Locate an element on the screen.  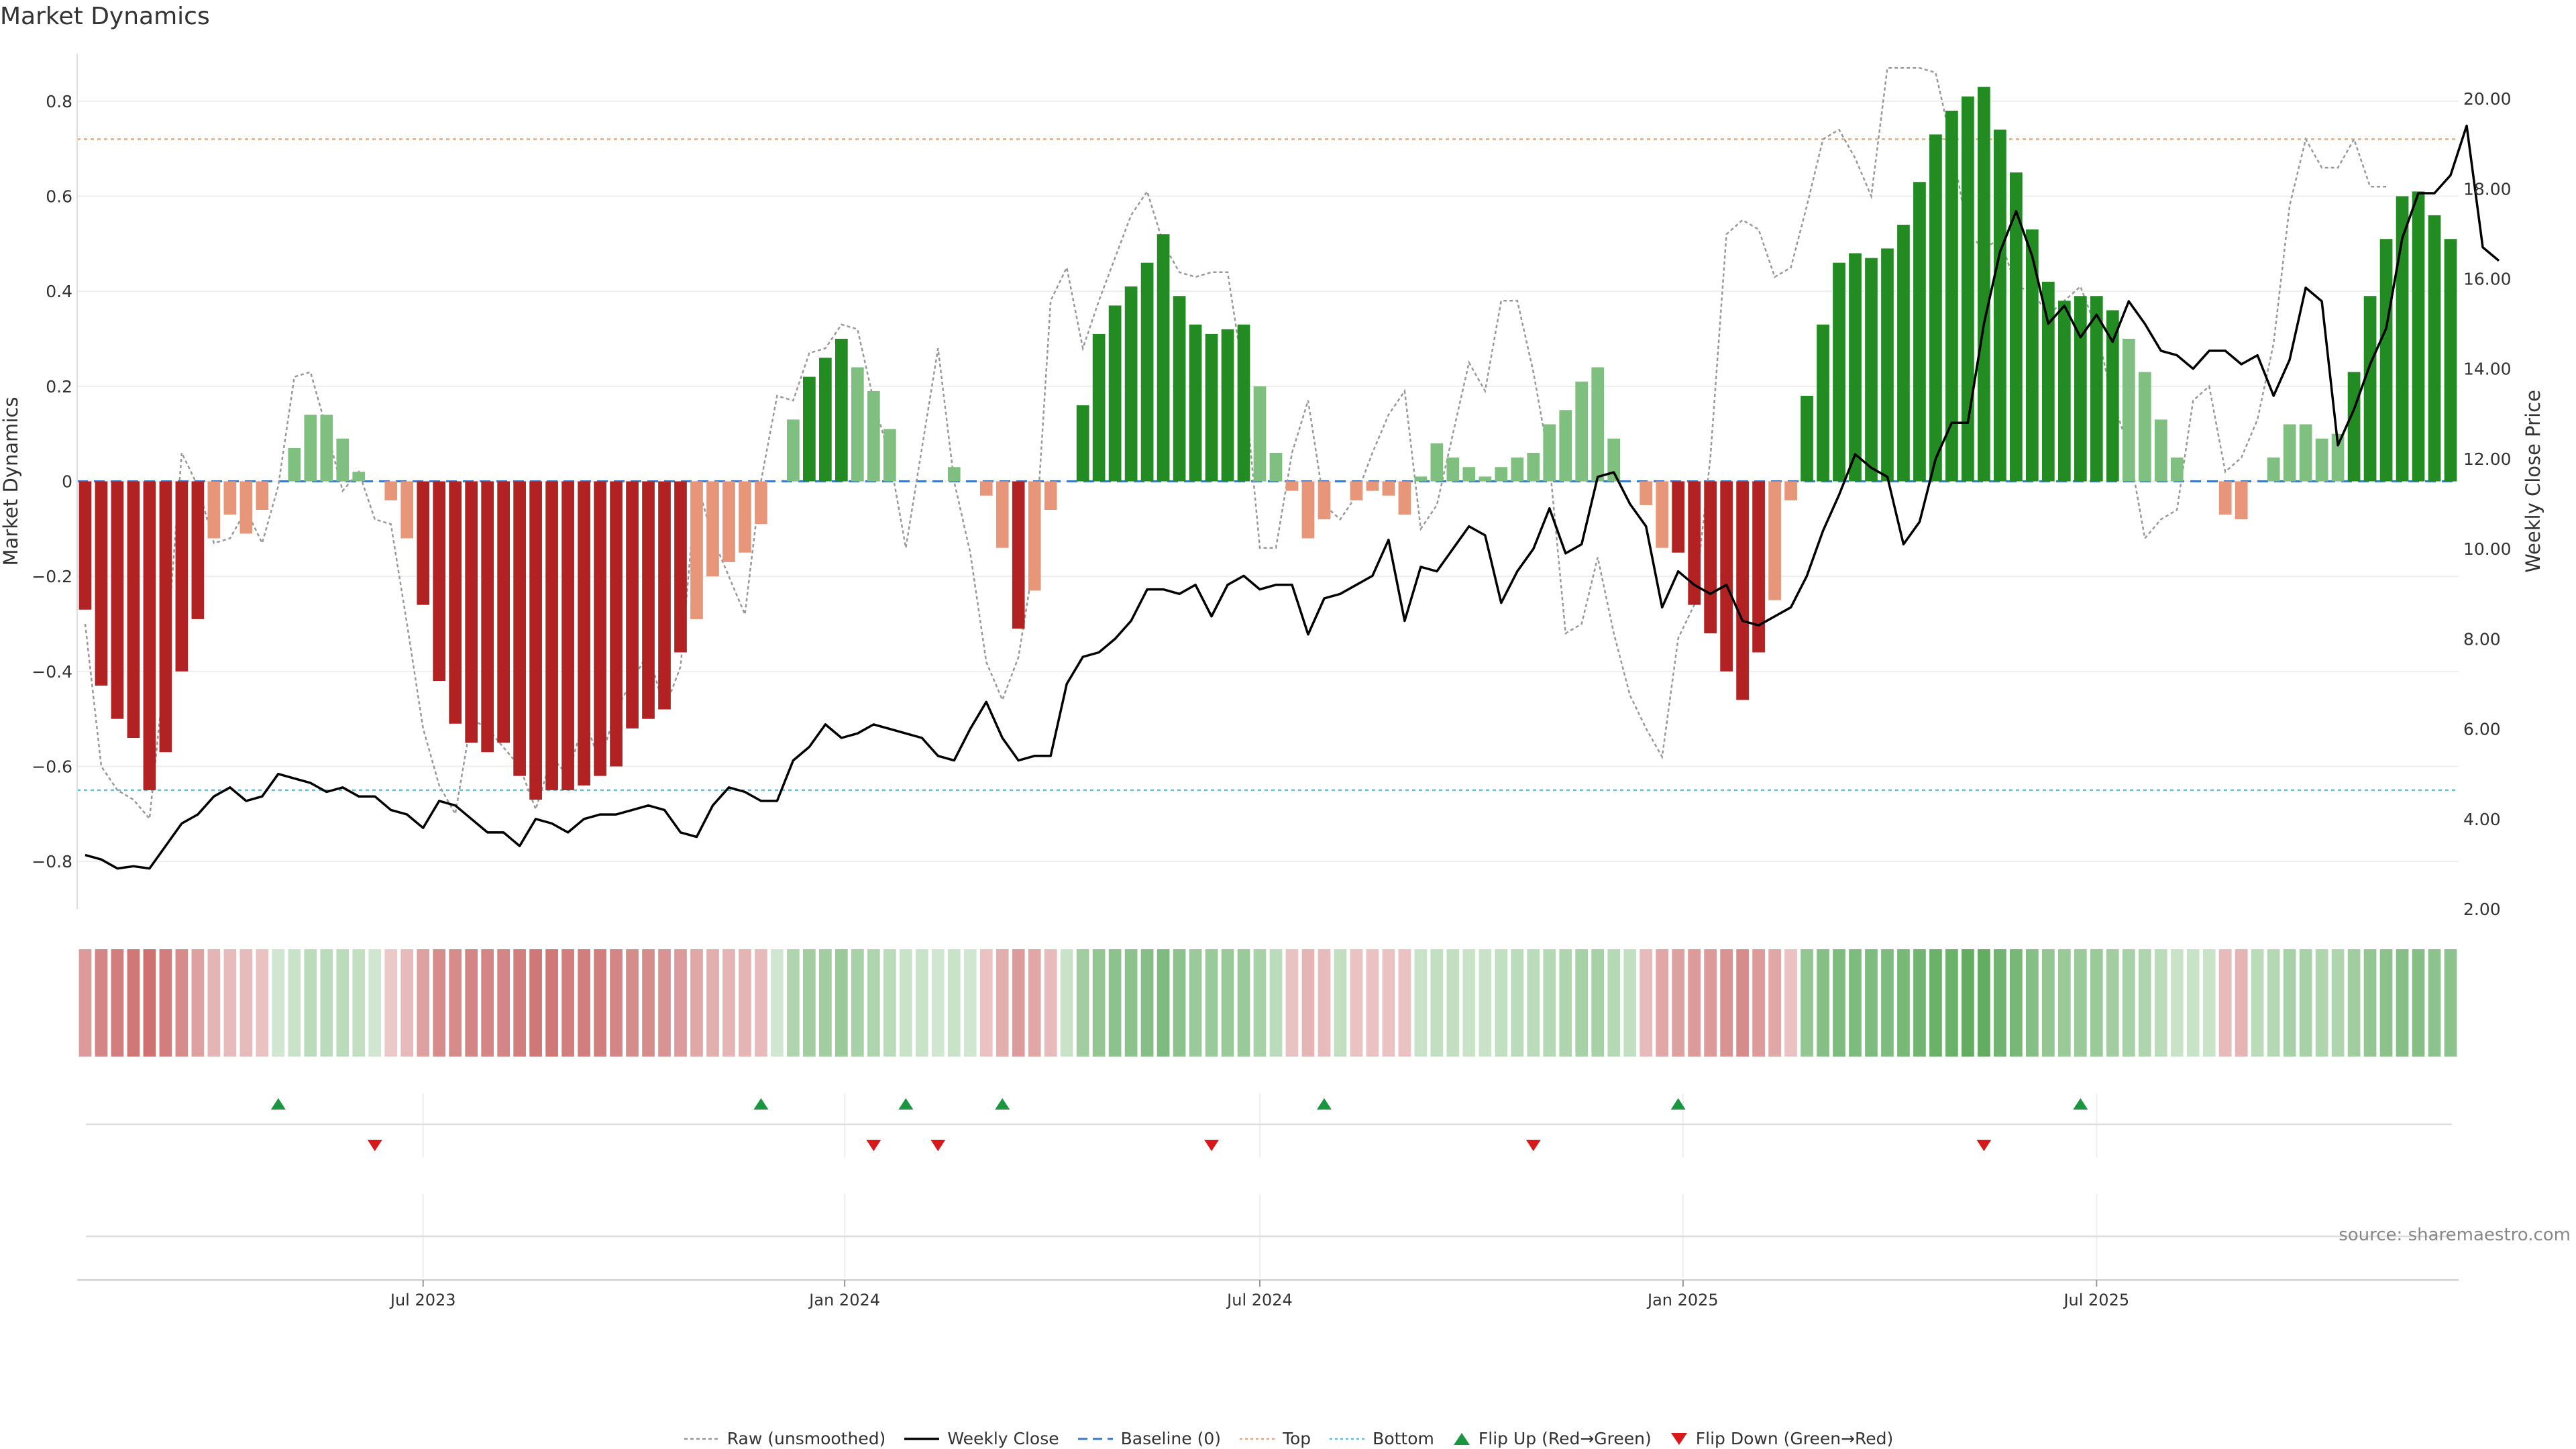
legend-item-close: Weekly Close is located at coordinates (981, 1438).